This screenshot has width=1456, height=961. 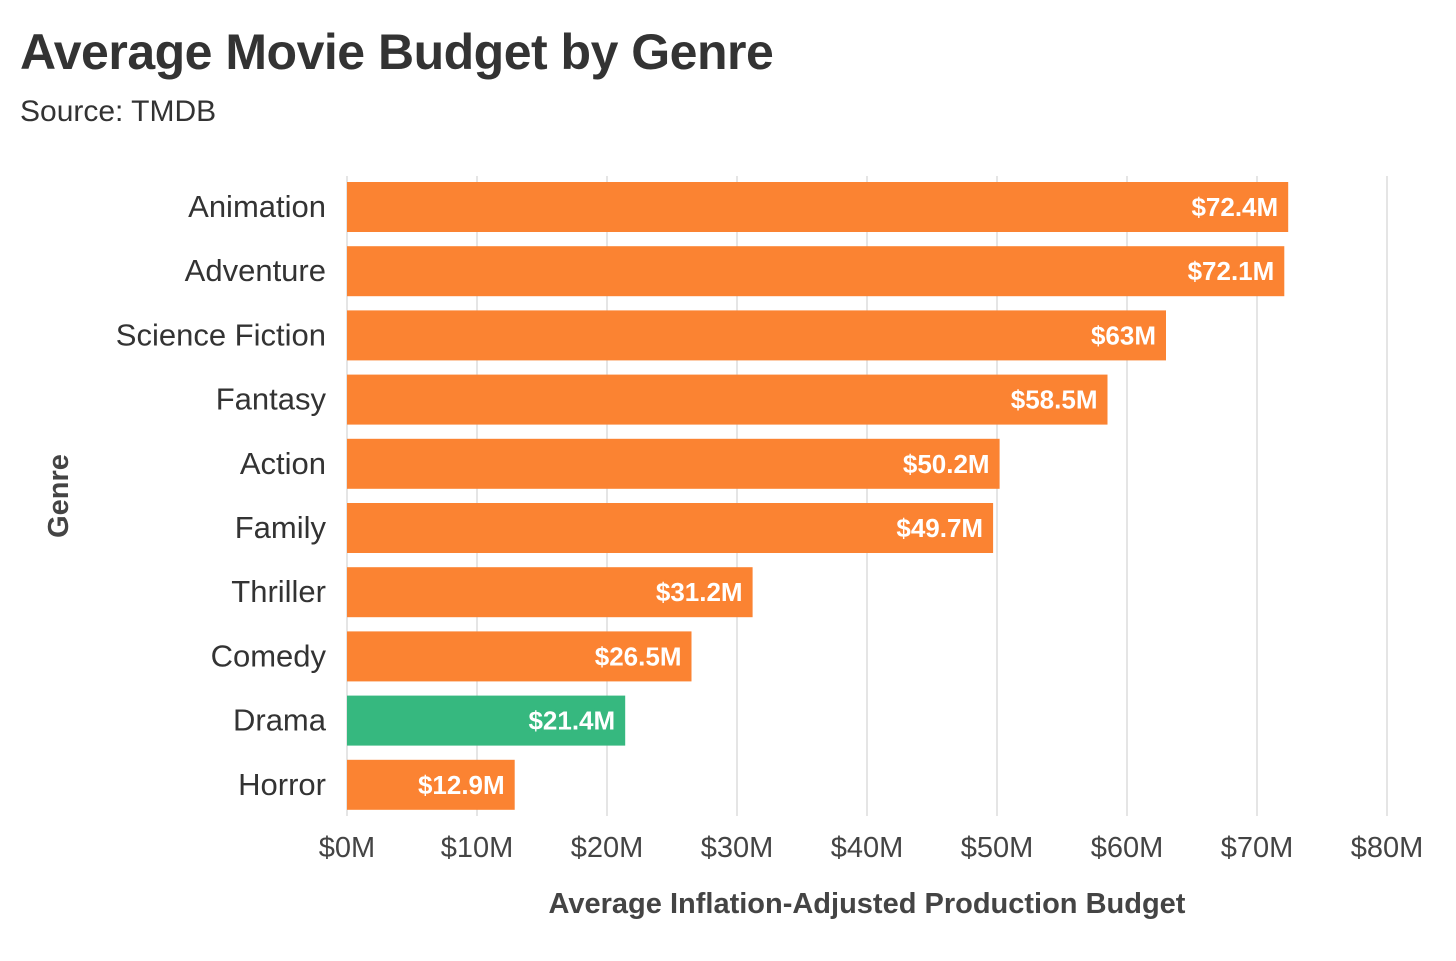 What do you see at coordinates (1387, 848) in the screenshot?
I see `x-tick-label: $80M` at bounding box center [1387, 848].